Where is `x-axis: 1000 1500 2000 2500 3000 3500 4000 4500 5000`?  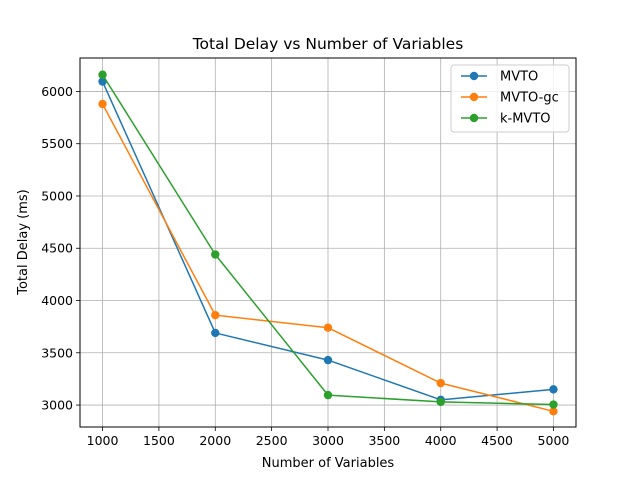
x-axis: 1000 1500 2000 2500 3000 3500 4000 4500 5000 is located at coordinates (328, 437).